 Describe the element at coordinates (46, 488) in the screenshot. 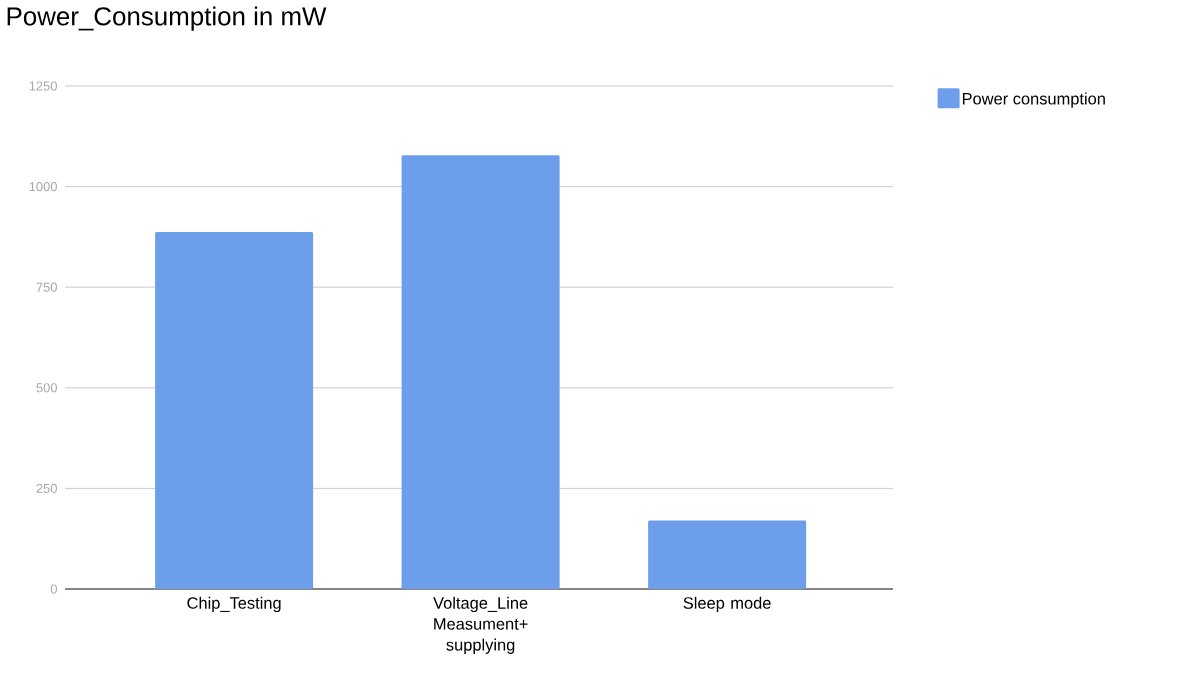

I see `y-tick-label: 250` at that location.